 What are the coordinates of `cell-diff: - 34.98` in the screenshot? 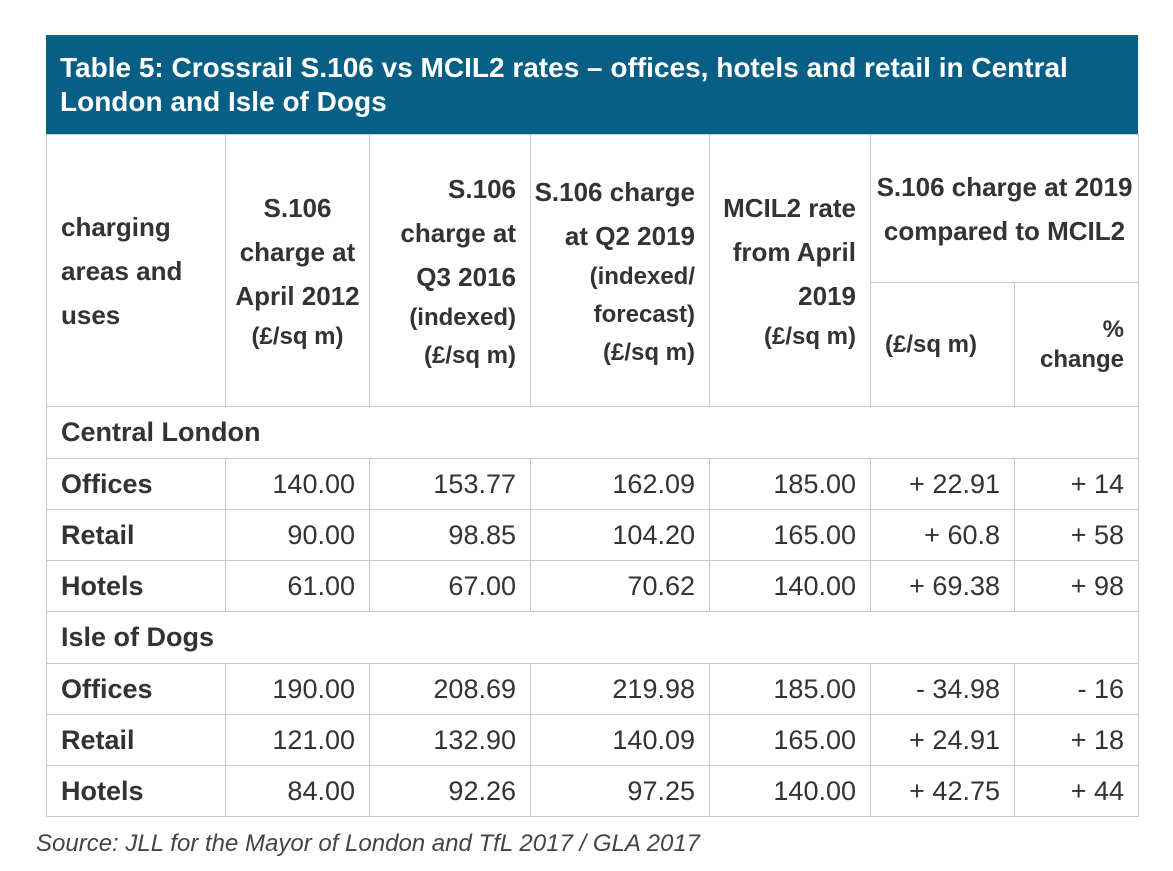 It's located at (942, 689).